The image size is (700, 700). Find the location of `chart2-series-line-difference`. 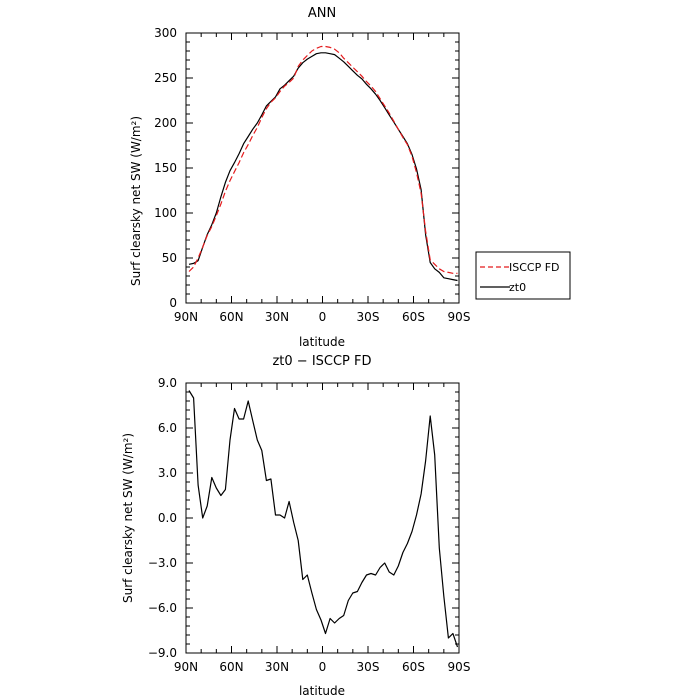

chart2-series-line-difference is located at coordinates (323, 519).